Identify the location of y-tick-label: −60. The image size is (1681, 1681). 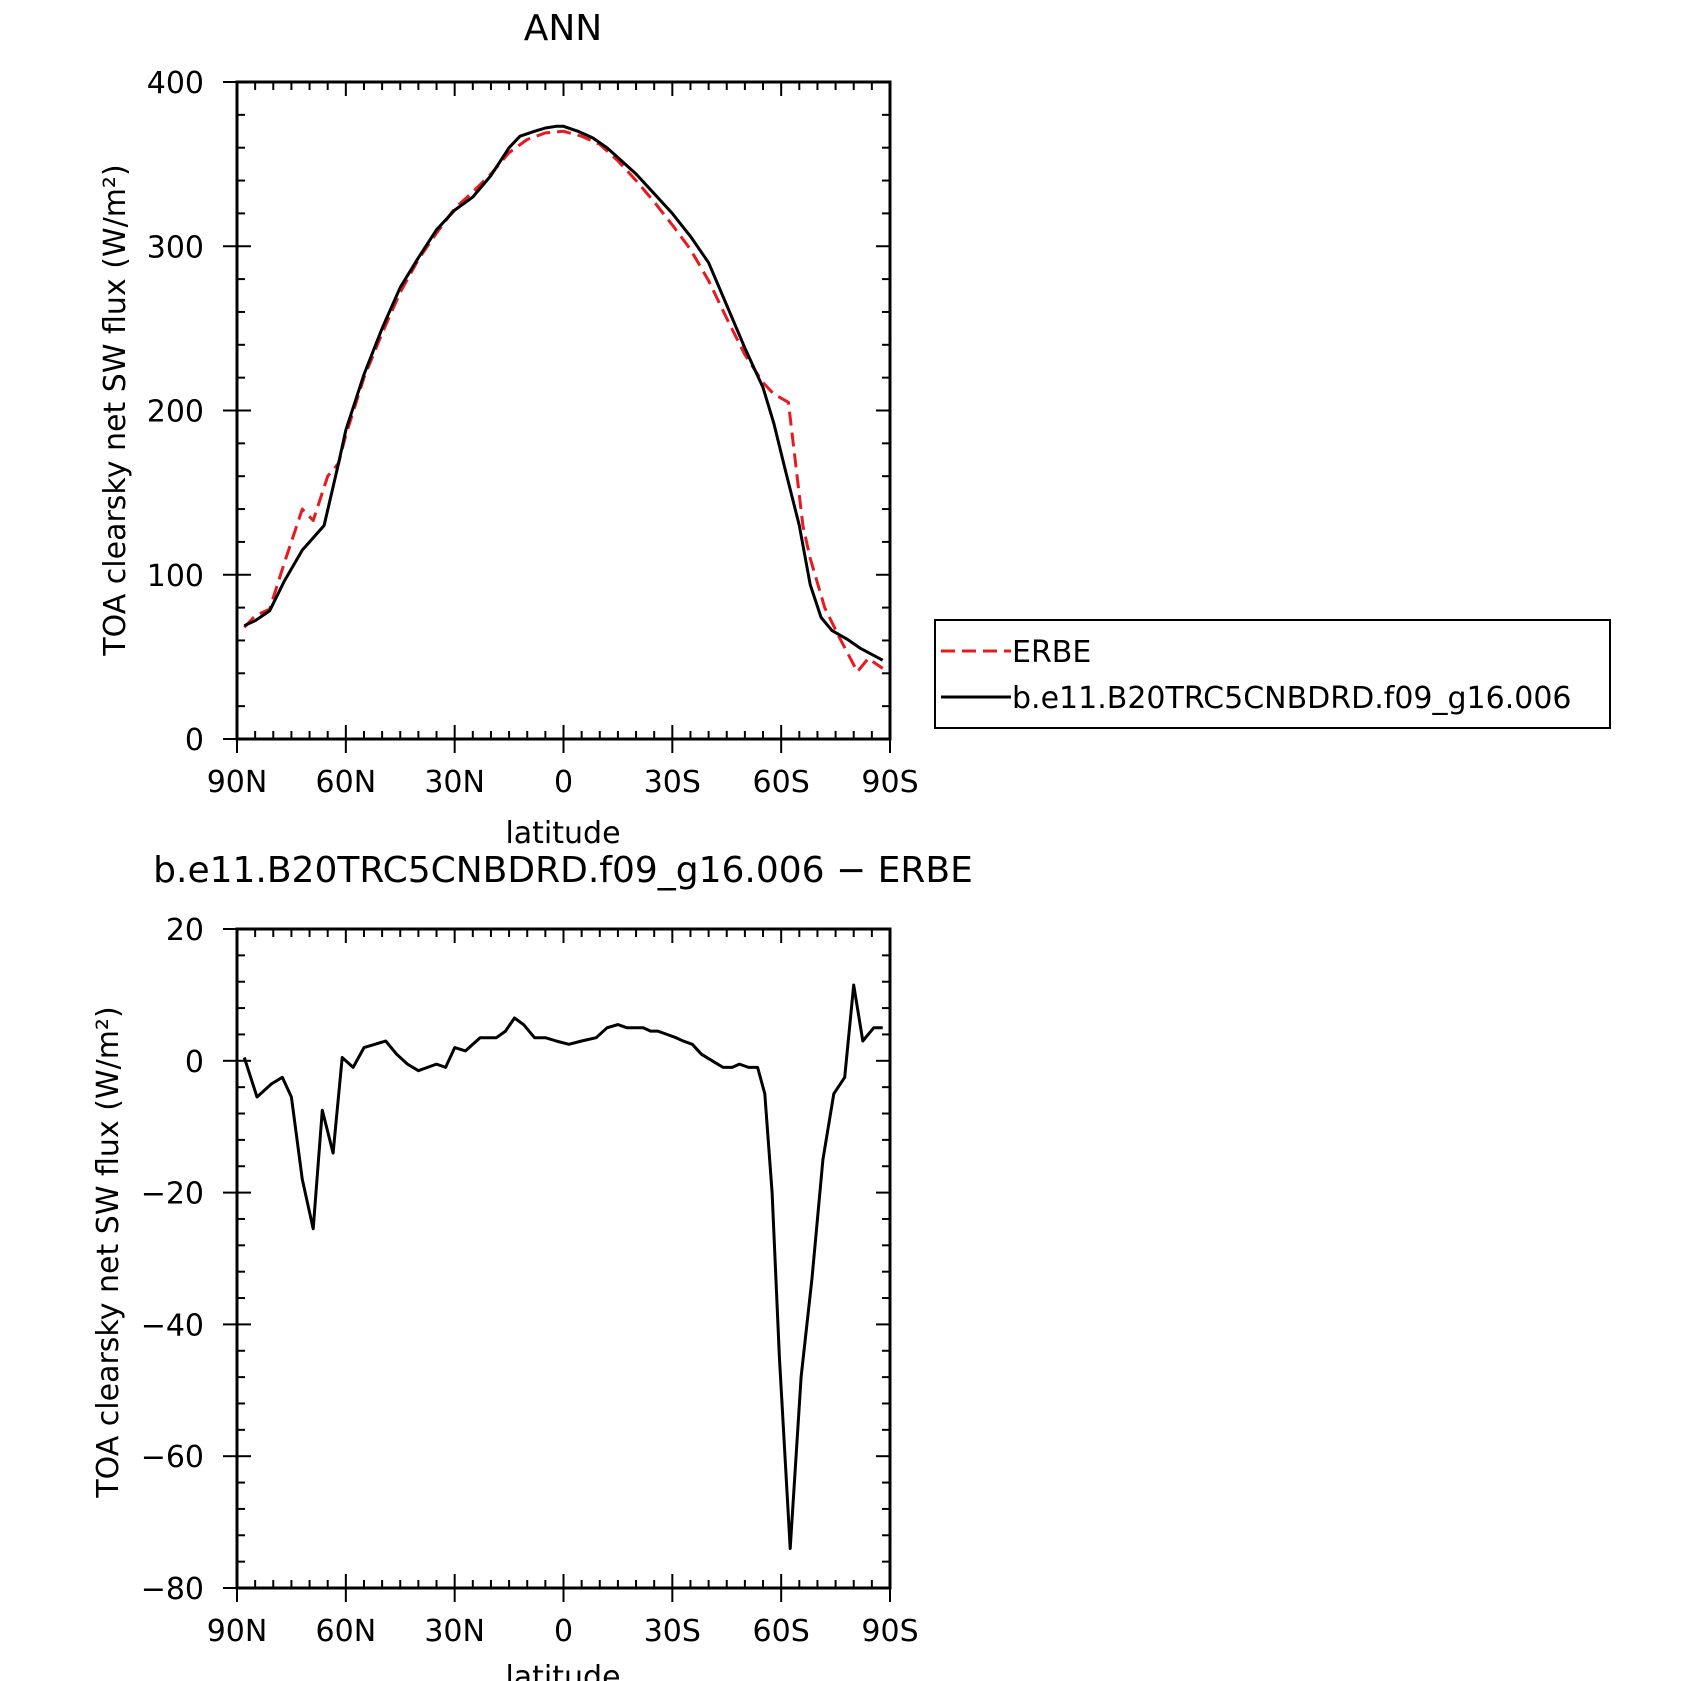
(172, 1457).